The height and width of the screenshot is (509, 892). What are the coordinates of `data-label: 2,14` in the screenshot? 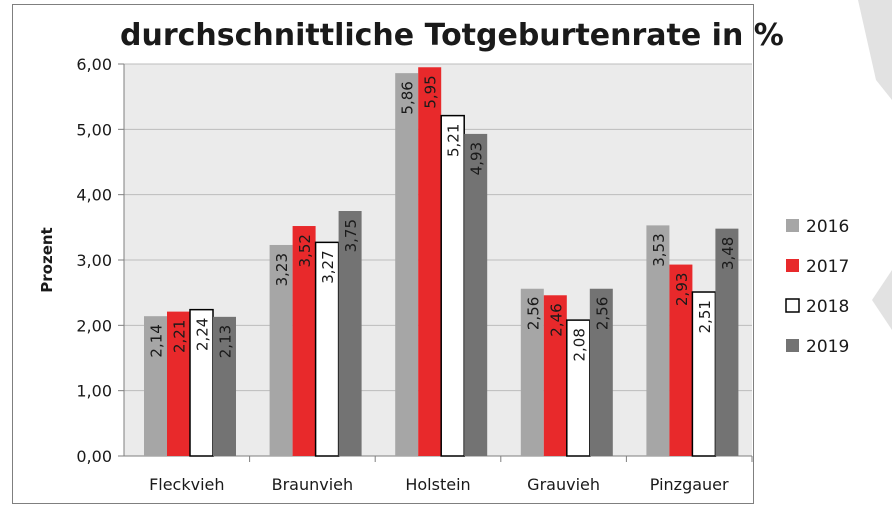 It's located at (157, 340).